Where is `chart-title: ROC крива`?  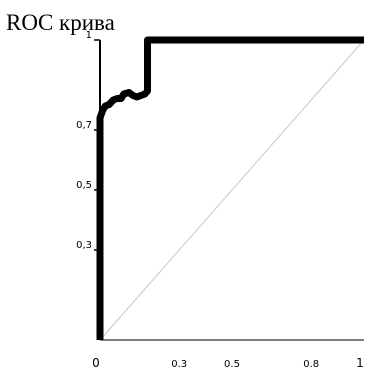
chart-title: ROC крива is located at coordinates (60, 22).